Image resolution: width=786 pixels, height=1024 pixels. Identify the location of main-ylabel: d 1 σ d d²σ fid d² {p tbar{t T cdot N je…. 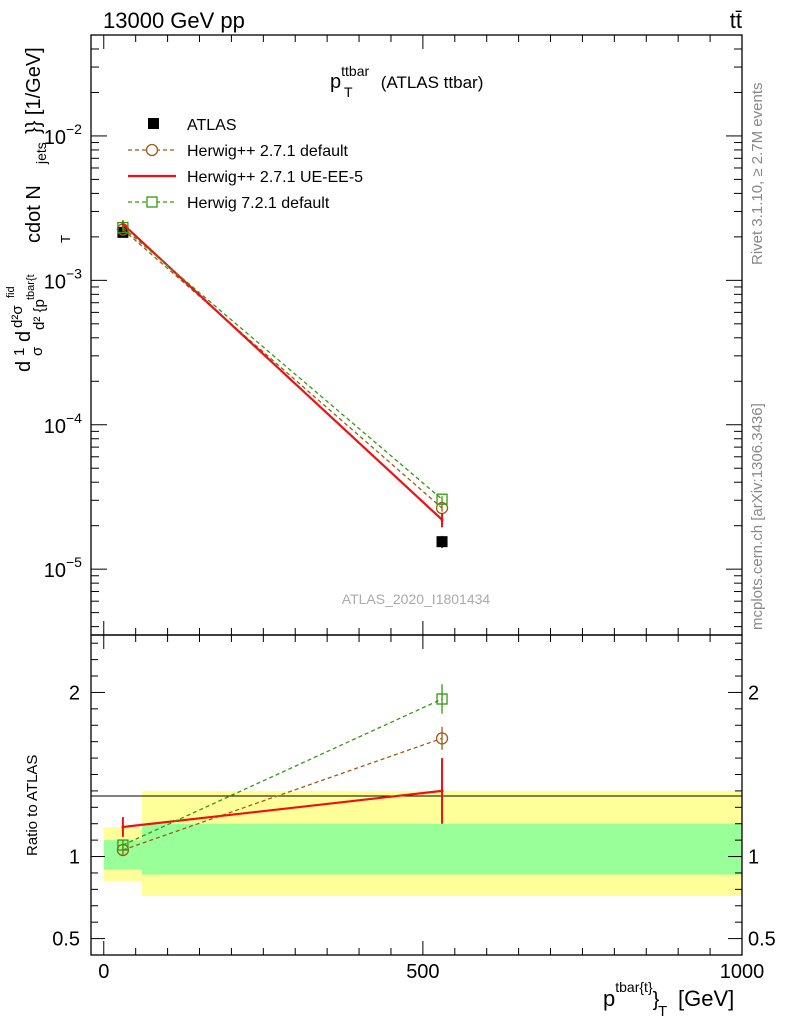
(39, 209).